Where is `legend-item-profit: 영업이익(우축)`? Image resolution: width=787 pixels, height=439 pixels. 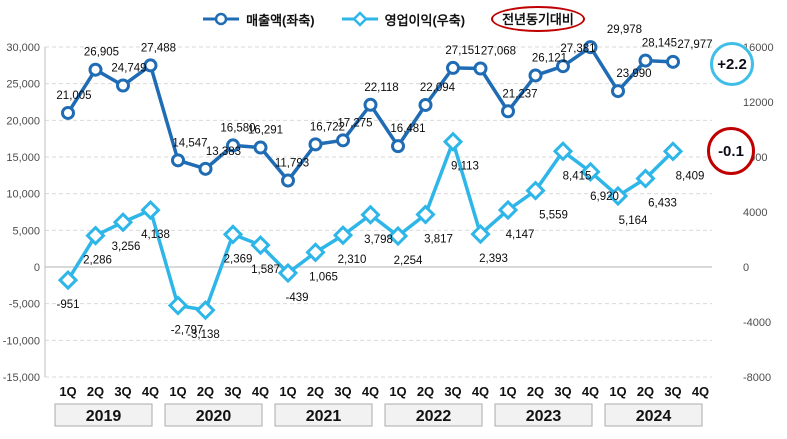 legend-item-profit: 영업이익(우축) is located at coordinates (403, 19).